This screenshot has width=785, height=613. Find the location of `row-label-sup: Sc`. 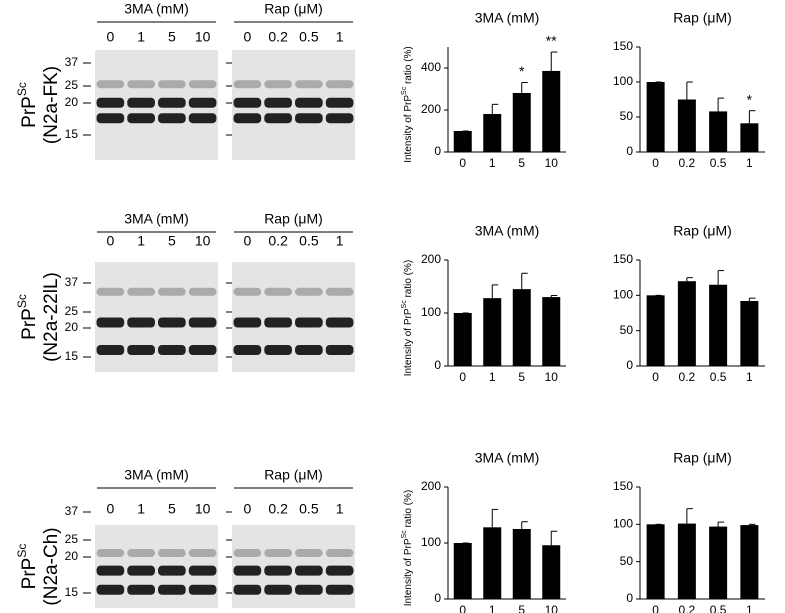

row-label-sup: Sc is located at coordinates (22, 551).